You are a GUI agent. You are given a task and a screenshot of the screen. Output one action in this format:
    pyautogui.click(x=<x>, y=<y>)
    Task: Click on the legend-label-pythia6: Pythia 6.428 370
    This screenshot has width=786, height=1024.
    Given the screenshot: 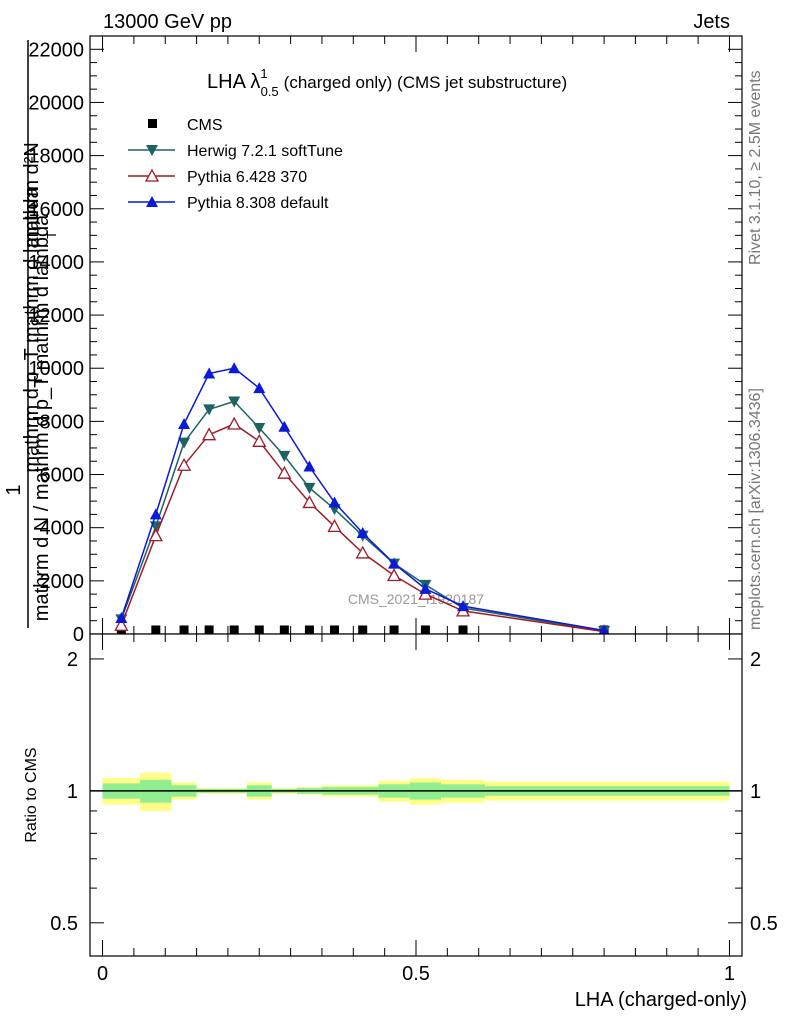 What is the action you would take?
    pyautogui.click(x=247, y=177)
    